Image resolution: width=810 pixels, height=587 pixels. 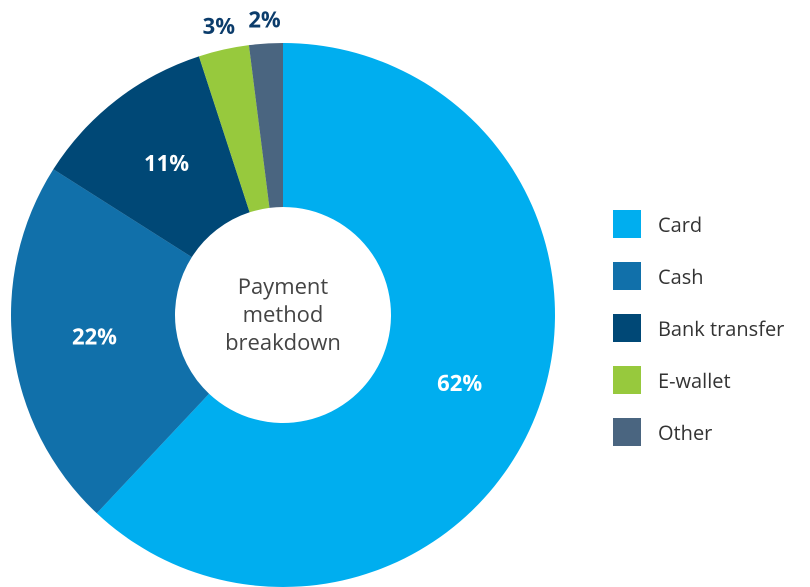 What do you see at coordinates (94, 337) in the screenshot?
I see `data-label: 22%` at bounding box center [94, 337].